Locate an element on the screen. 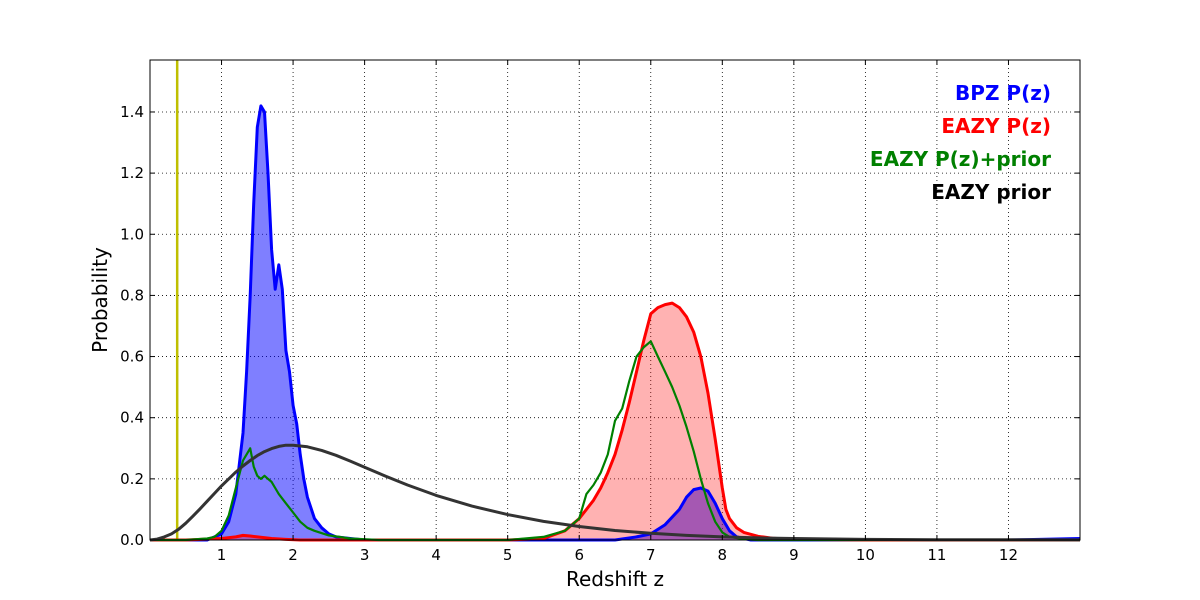 Image resolution: width=1200 pixels, height=600 pixels. x-tick-label: 11 is located at coordinates (936, 555).